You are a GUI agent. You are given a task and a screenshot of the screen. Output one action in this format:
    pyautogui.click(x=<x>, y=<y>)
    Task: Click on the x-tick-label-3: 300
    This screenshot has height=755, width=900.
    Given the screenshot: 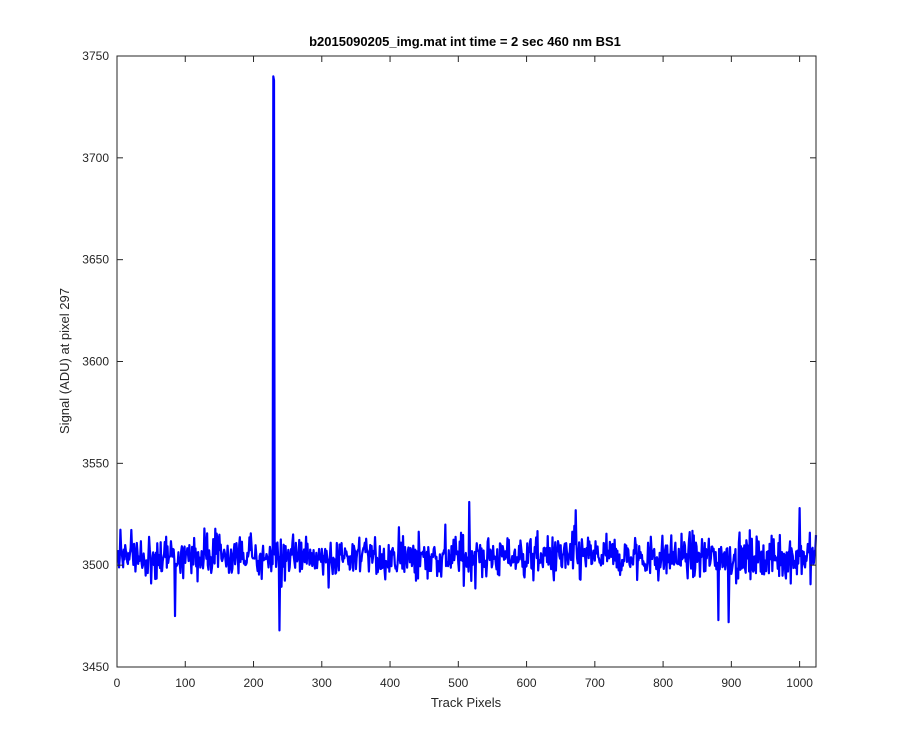 What is the action you would take?
    pyautogui.click(x=322, y=683)
    